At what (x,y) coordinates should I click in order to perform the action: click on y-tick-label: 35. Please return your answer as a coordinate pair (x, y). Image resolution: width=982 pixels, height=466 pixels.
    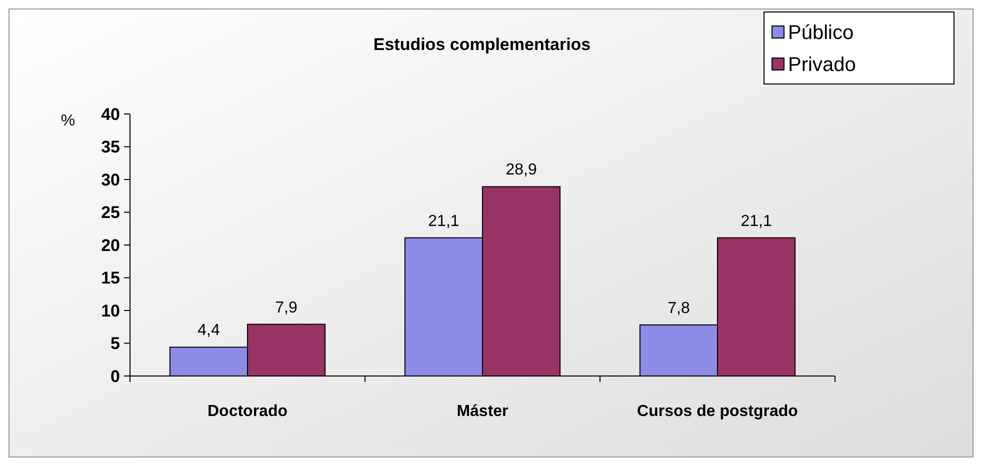
    Looking at the image, I should click on (110, 147).